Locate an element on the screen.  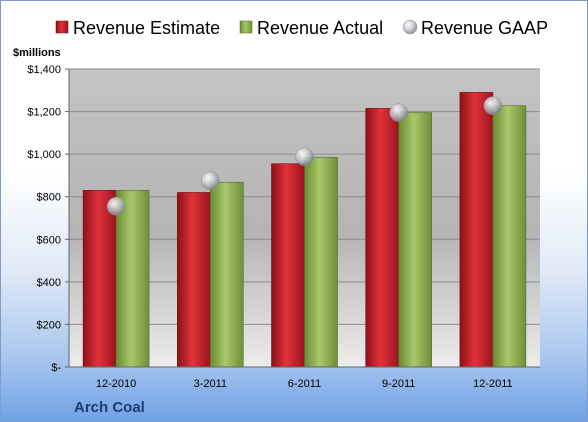
y-tick-label: $400 is located at coordinates (49, 283).